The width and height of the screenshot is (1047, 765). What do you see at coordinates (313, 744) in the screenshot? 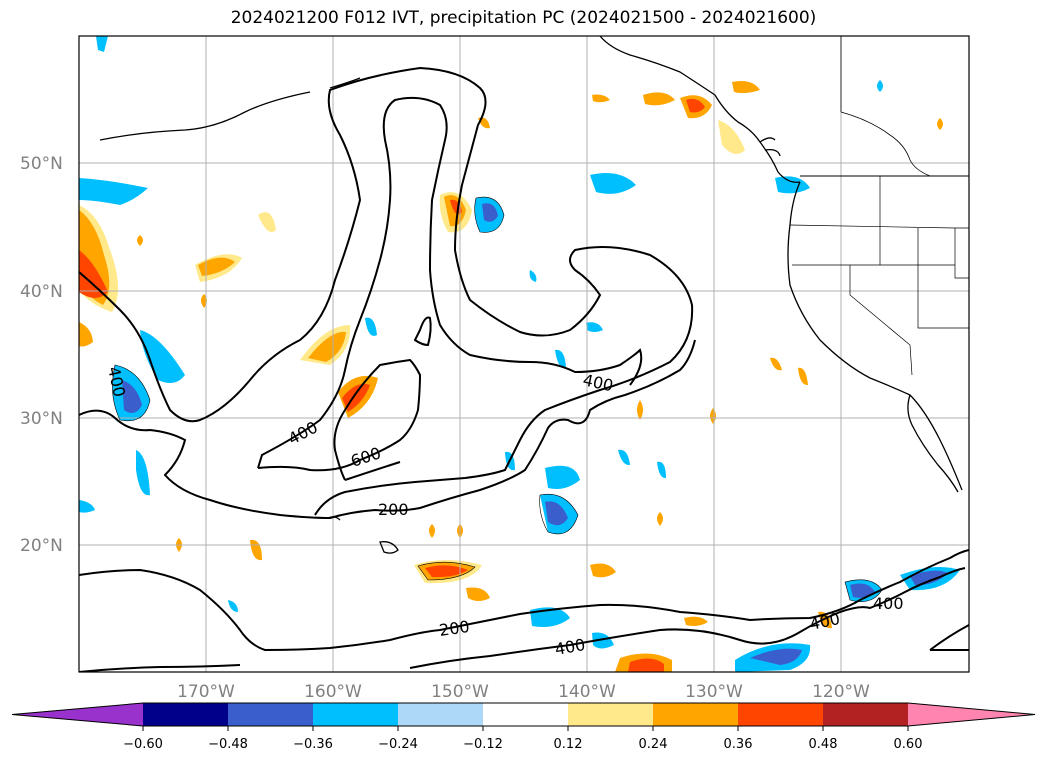
I see `colorbar-tick-label: −0.36` at bounding box center [313, 744].